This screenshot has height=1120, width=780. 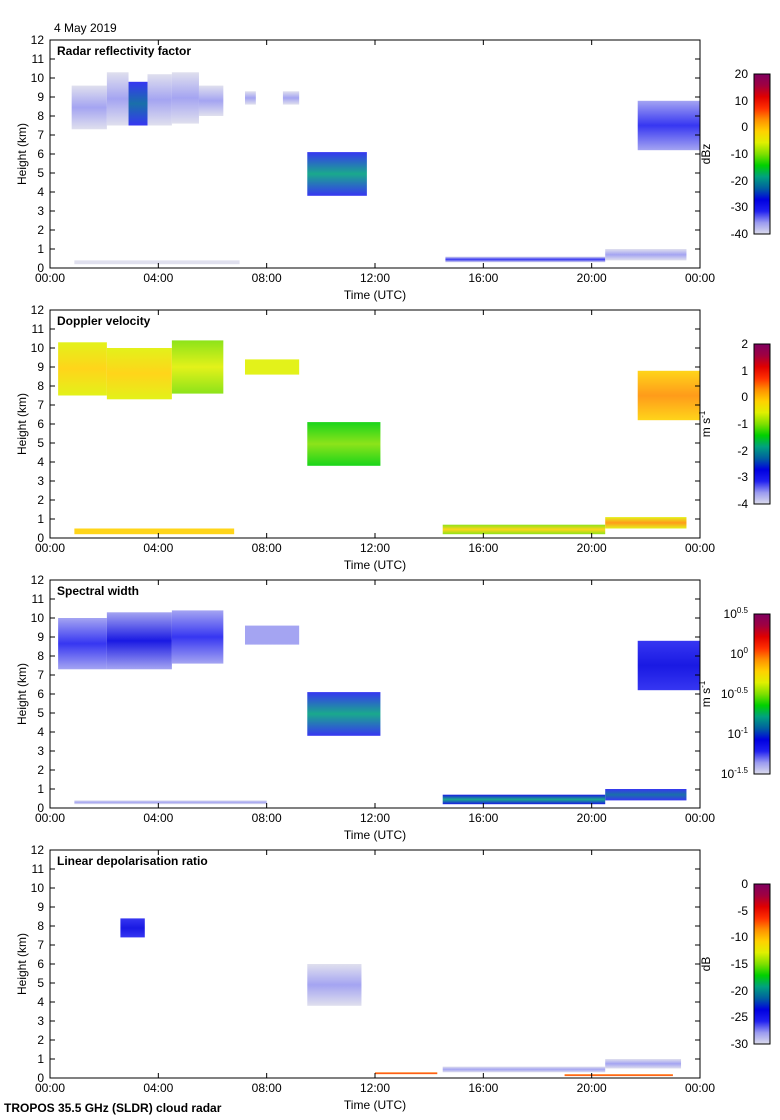 What do you see at coordinates (739, 654) in the screenshot?
I see `colorbar-tick-label: 10⁰` at bounding box center [739, 654].